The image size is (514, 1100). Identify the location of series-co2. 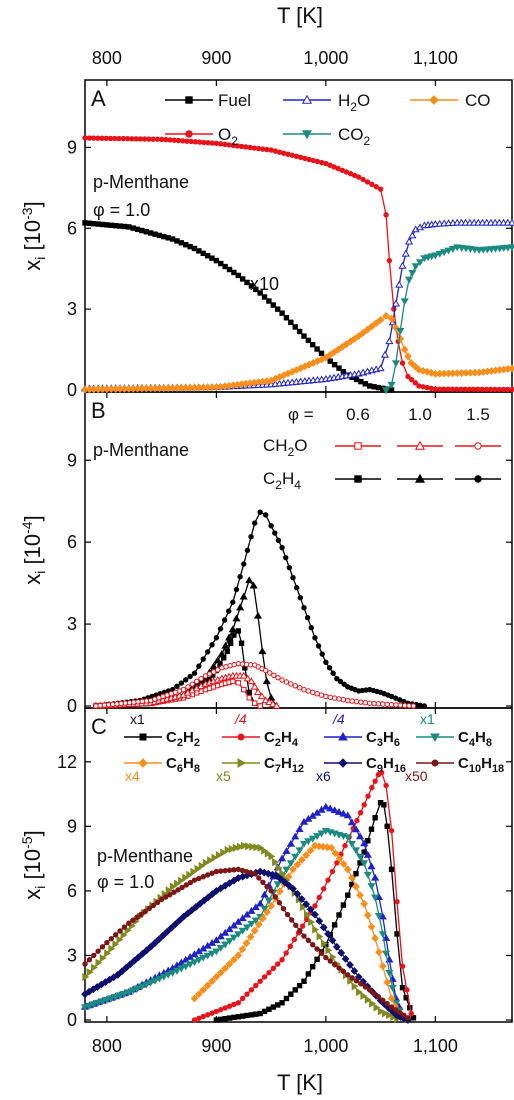
(448, 319).